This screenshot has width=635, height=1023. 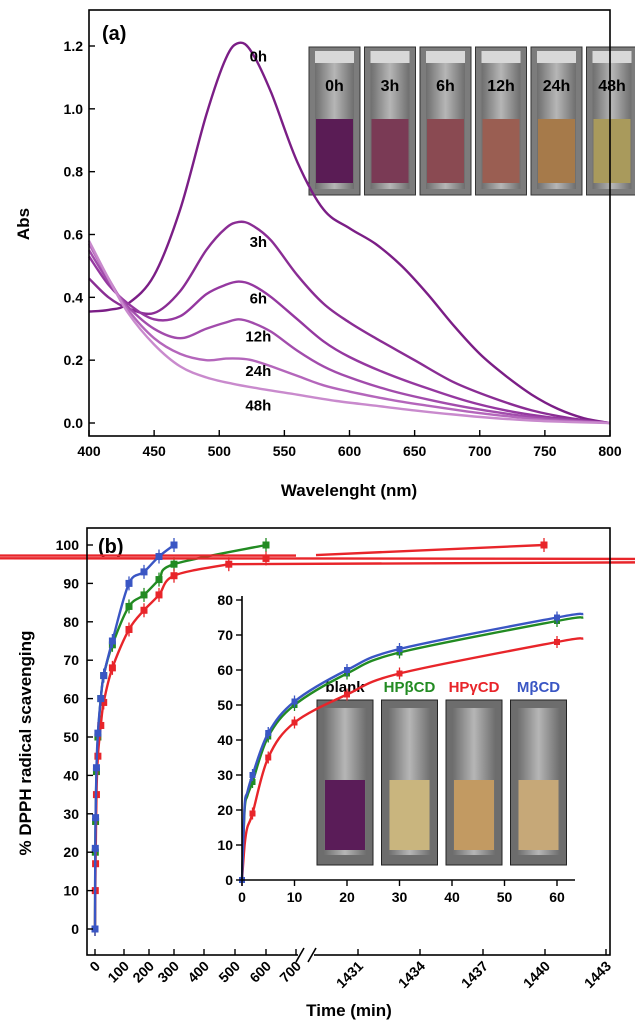 I want to click on y-tick-label: 10, so click(x=71, y=891).